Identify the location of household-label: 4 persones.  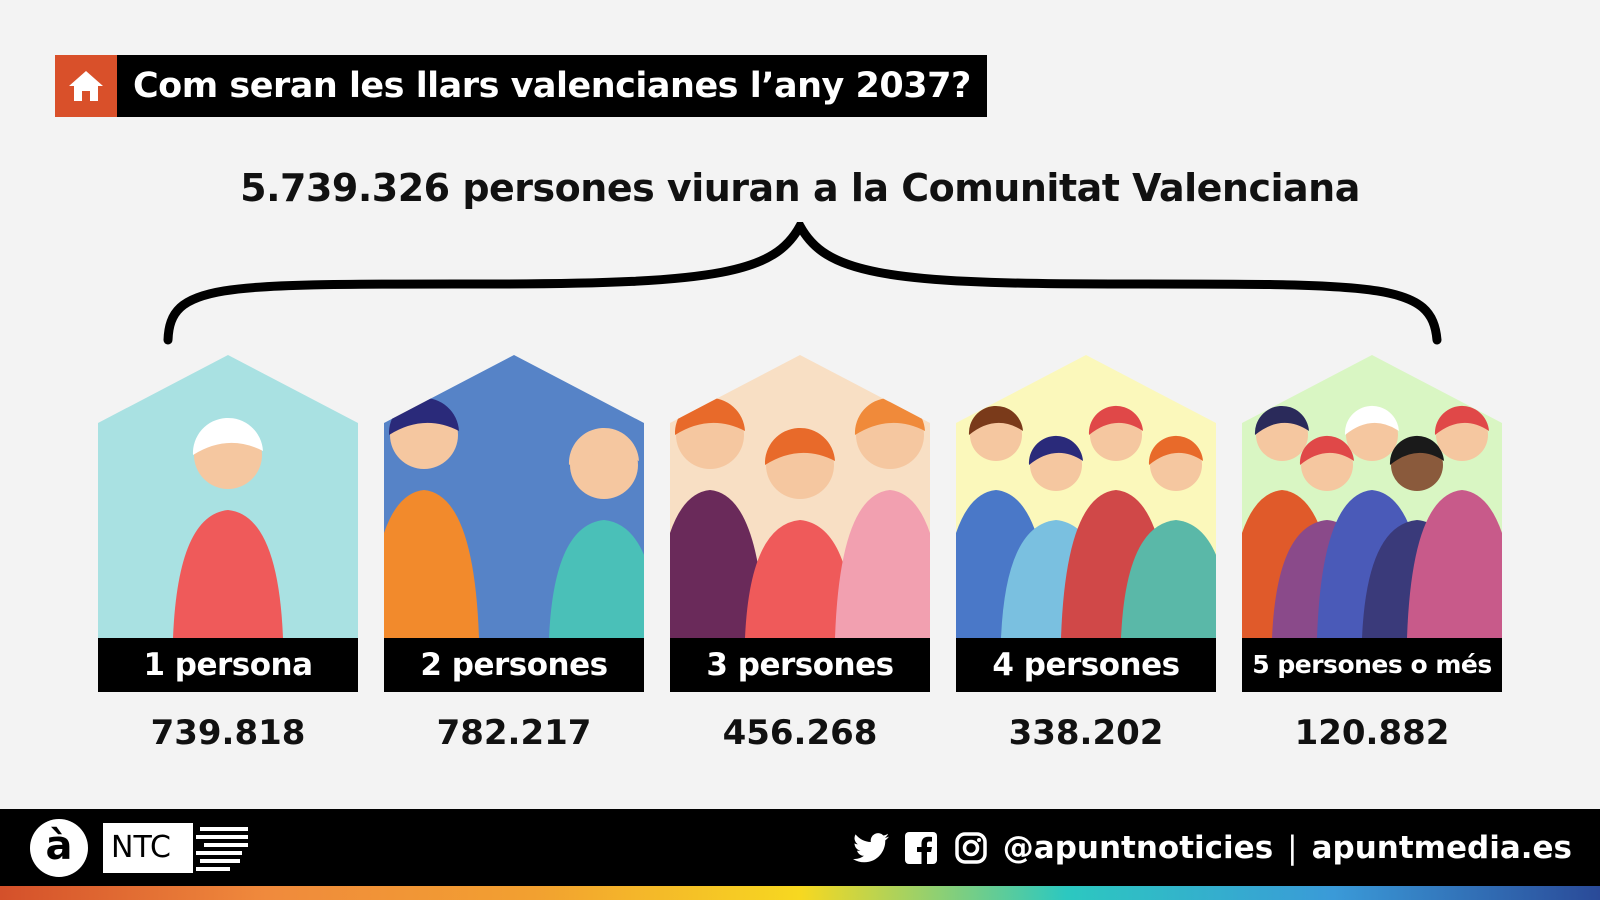
(1086, 665).